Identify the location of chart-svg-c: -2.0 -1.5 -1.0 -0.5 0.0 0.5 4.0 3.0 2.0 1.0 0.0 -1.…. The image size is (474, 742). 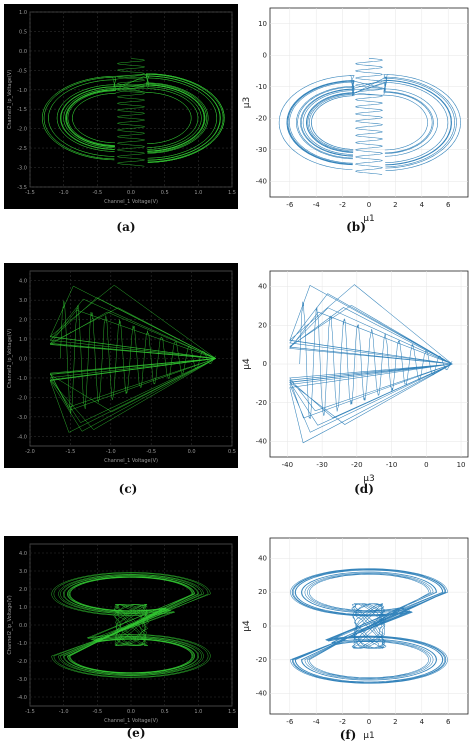
(121, 367).